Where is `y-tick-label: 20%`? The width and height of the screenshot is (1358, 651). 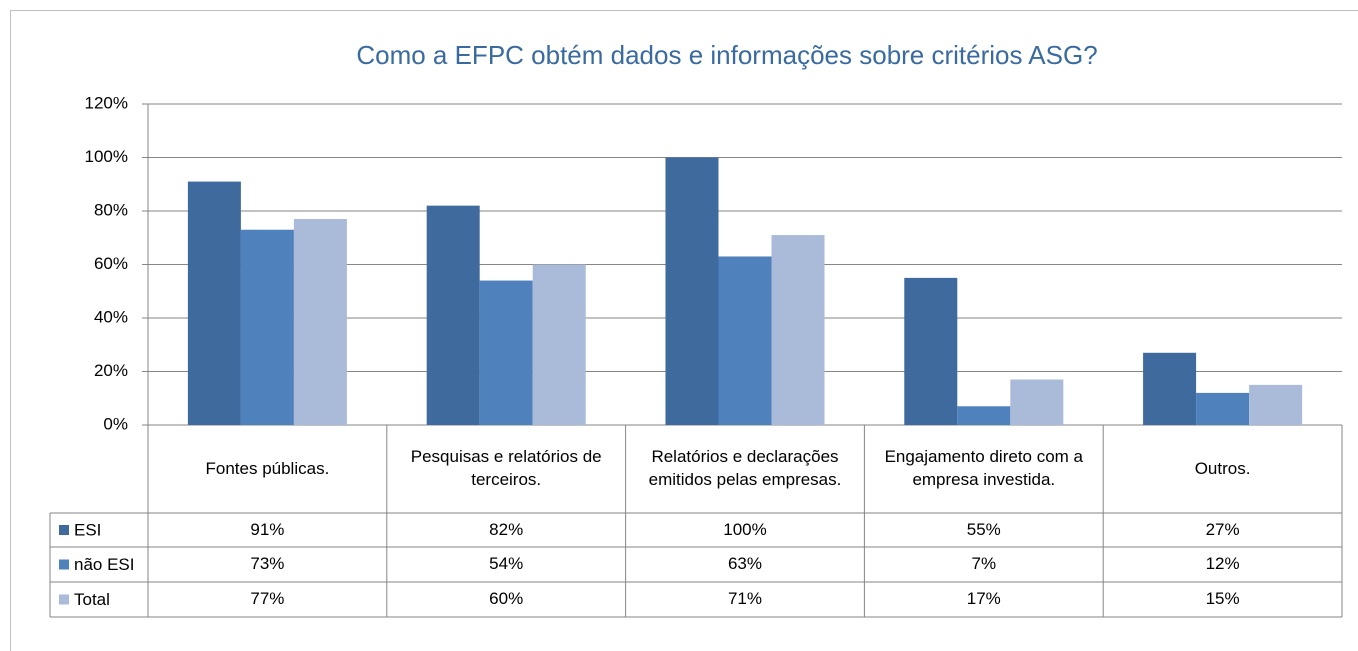
y-tick-label: 20% is located at coordinates (111, 370).